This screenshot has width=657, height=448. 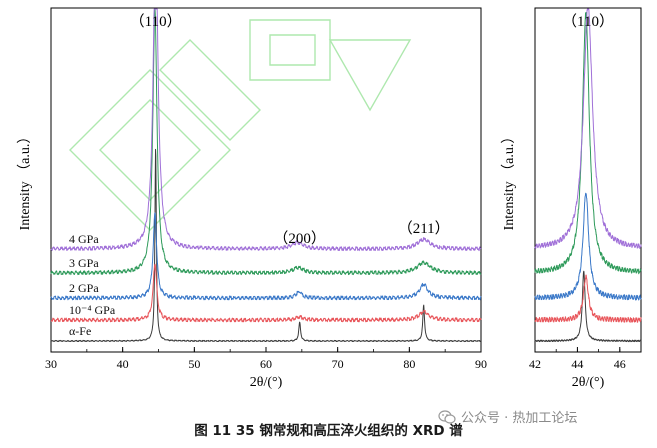 I want to click on main-x-axis-label: 2θ/(°), so click(x=266, y=382).